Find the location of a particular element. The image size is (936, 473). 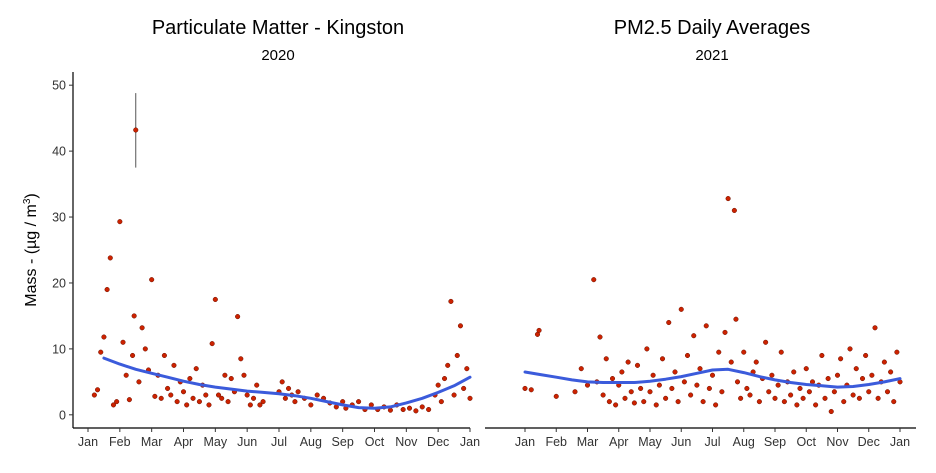

x-tick-label: Sep is located at coordinates (343, 442).